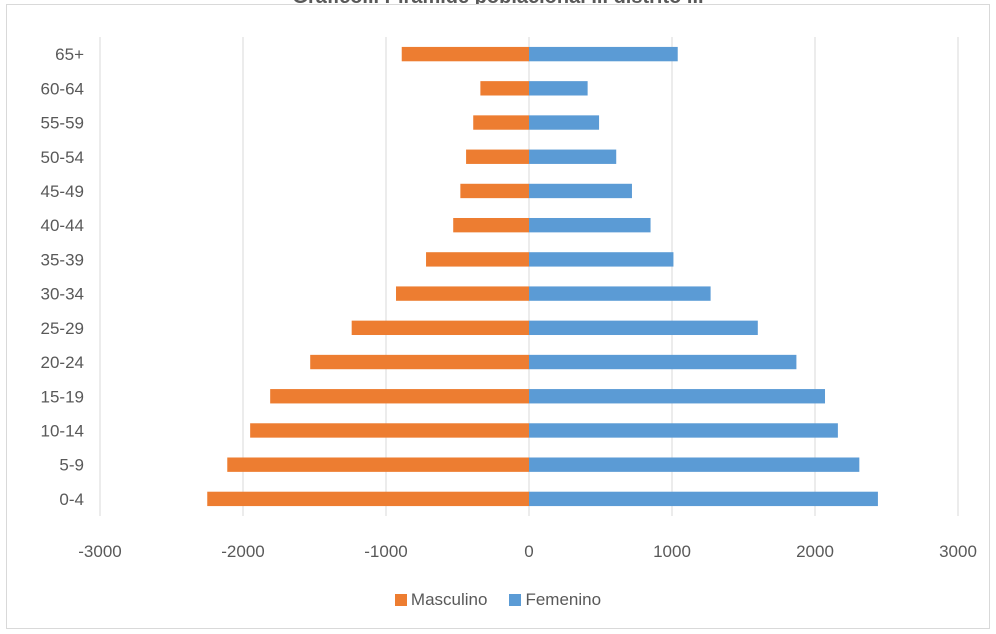  I want to click on x-tick-label: -2000, so click(242, 551).